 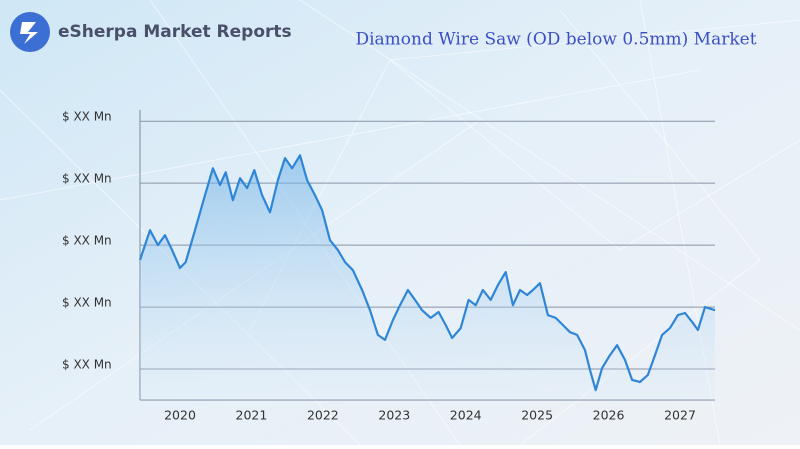 I want to click on x-tick-label: 2026, so click(x=609, y=415).